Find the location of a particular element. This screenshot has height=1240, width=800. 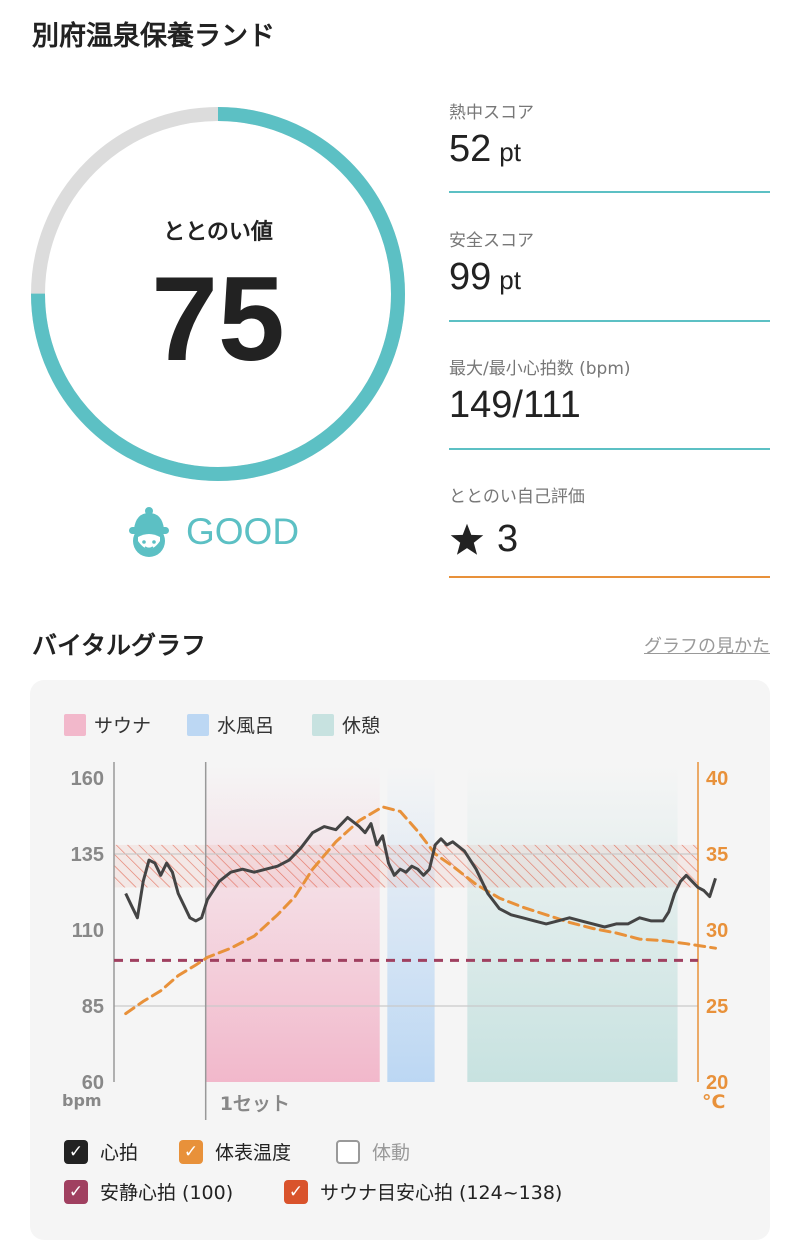

gauge-progress is located at coordinates (218, 294).